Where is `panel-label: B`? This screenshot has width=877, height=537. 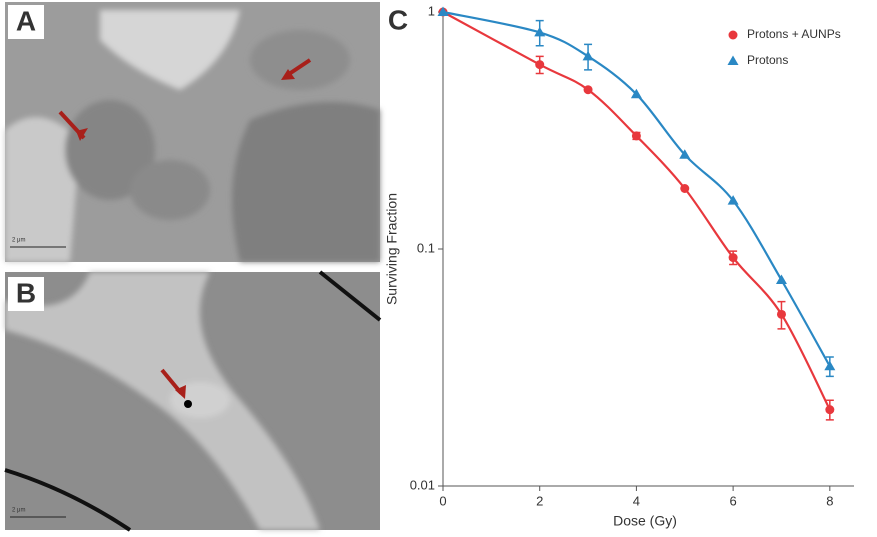
panel-label: B is located at coordinates (26, 292).